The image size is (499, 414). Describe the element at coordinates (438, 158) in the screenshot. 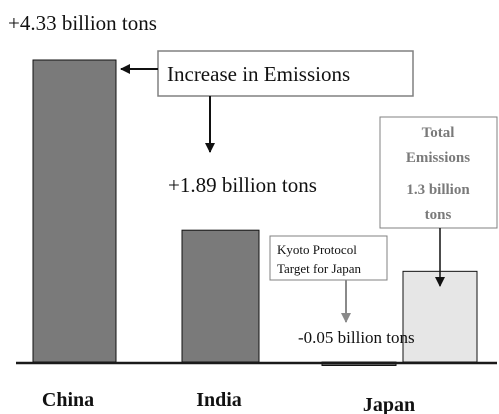

I see `total-callout-line-2: Emissions` at that location.